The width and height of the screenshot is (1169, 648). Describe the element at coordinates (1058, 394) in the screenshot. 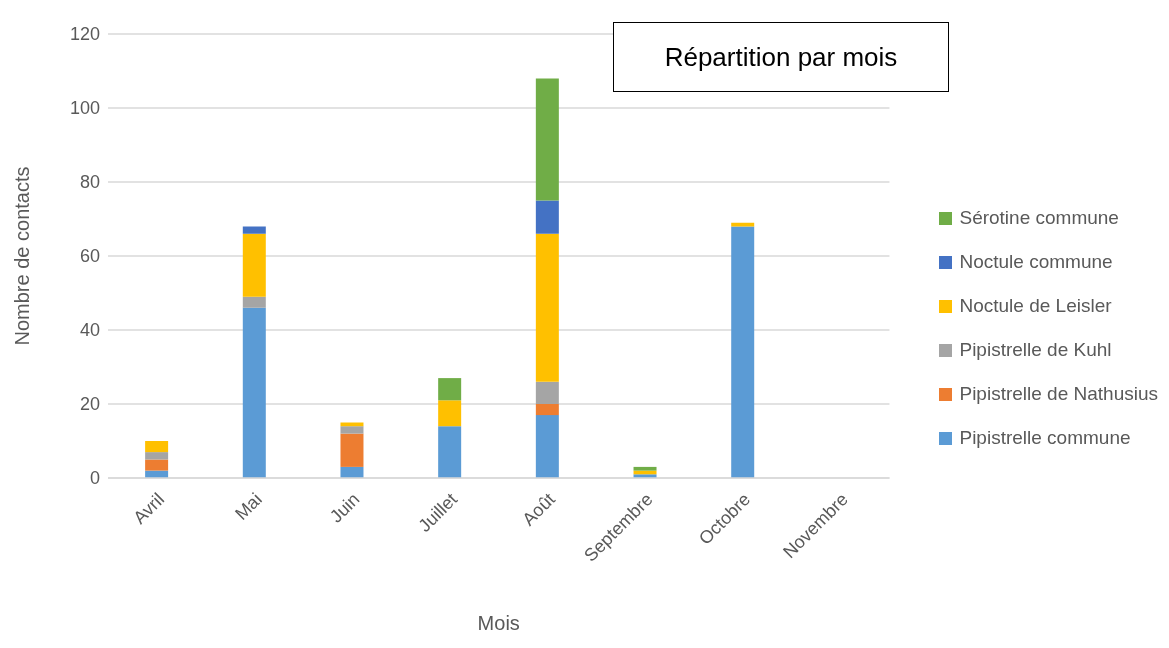

I see `legend-label: Pipistrelle de Nathusius` at that location.